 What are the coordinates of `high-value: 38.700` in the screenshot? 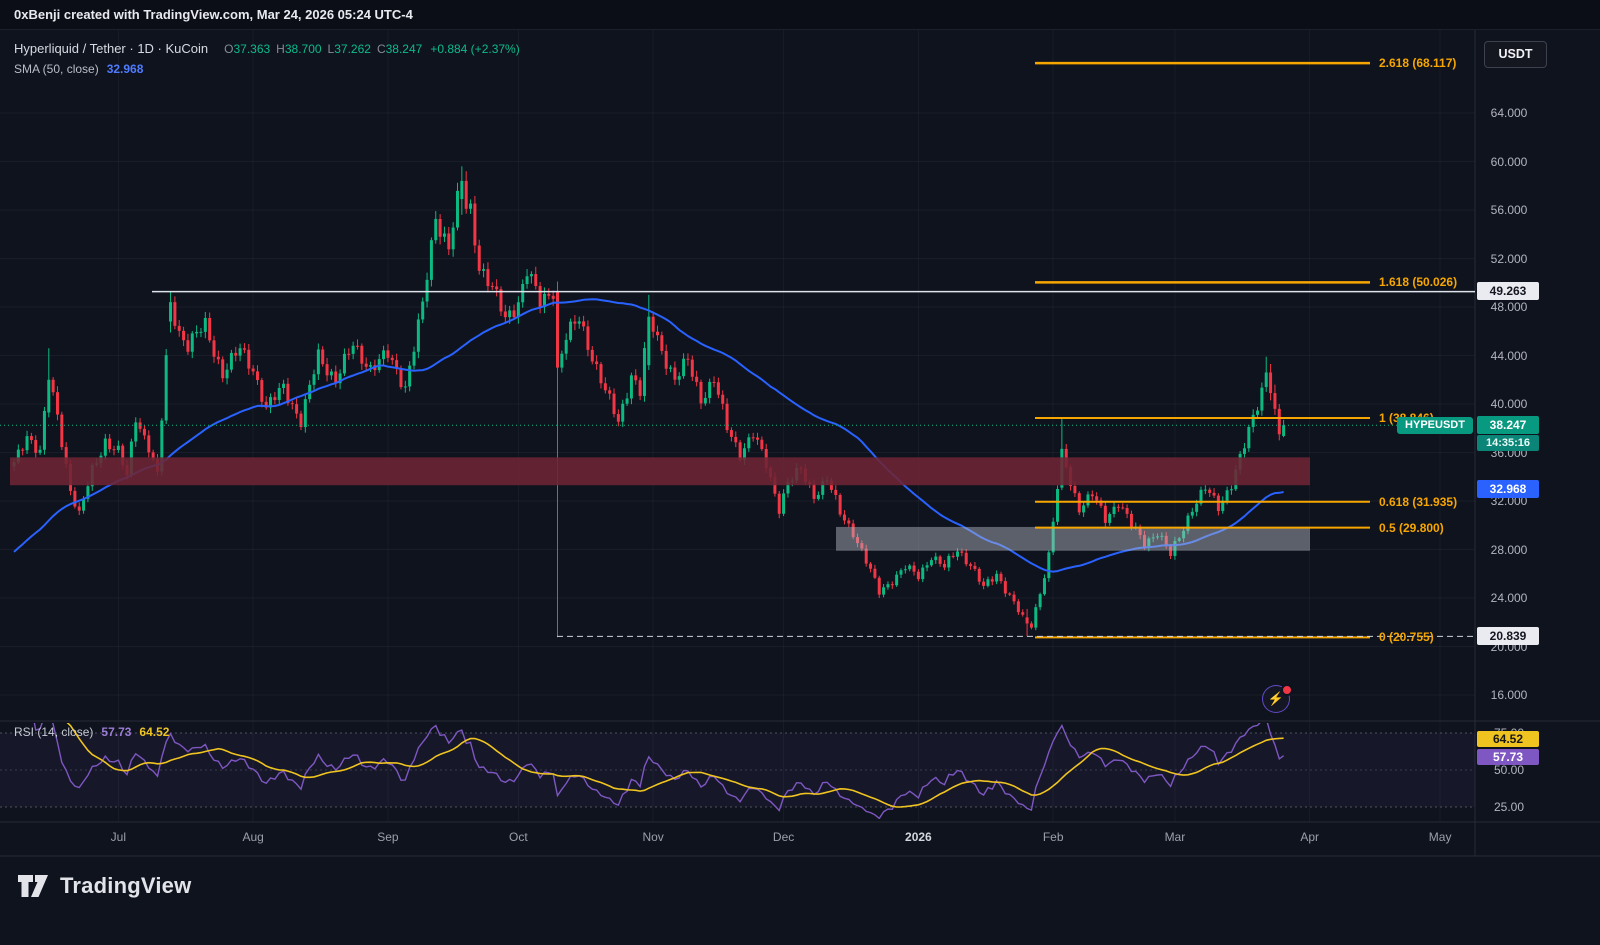 It's located at (303, 49).